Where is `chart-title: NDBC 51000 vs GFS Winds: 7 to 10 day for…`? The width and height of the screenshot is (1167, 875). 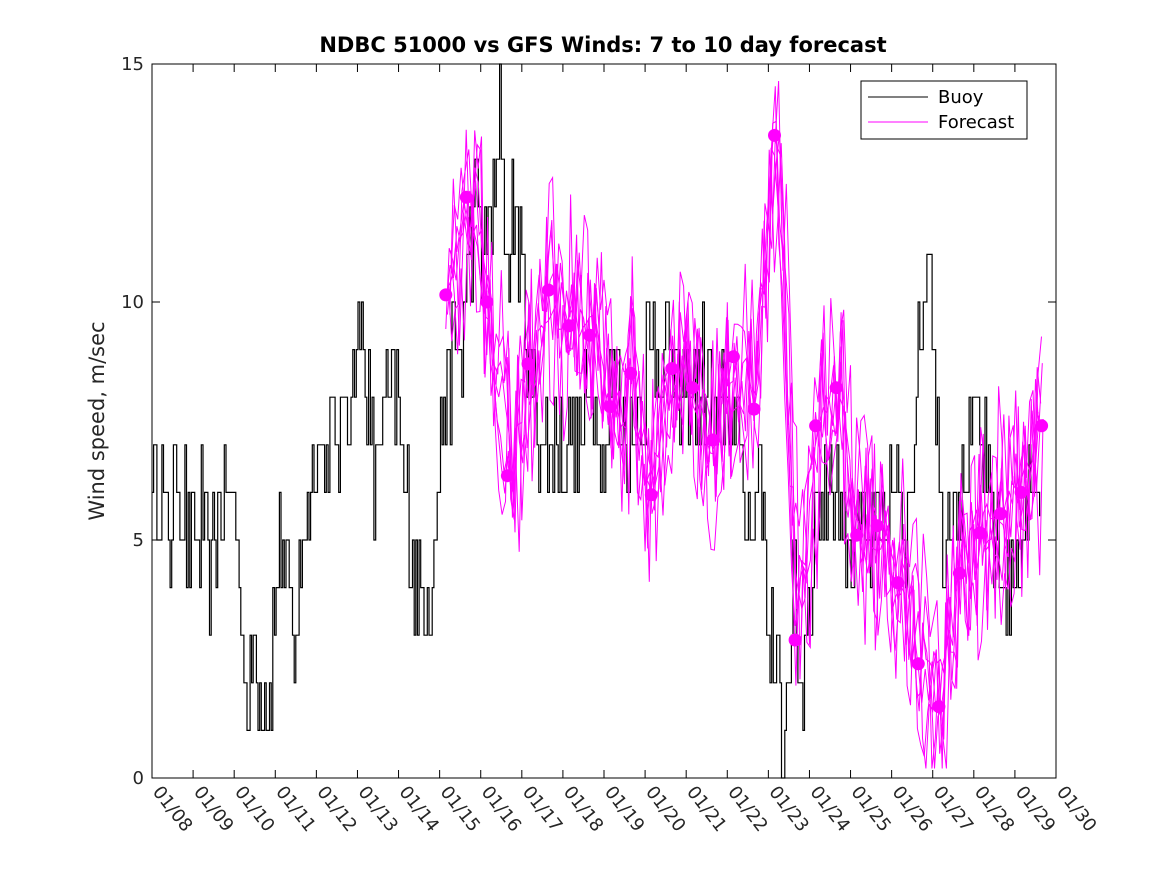 chart-title: NDBC 51000 vs GFS Winds: 7 to 10 day for… is located at coordinates (602, 45).